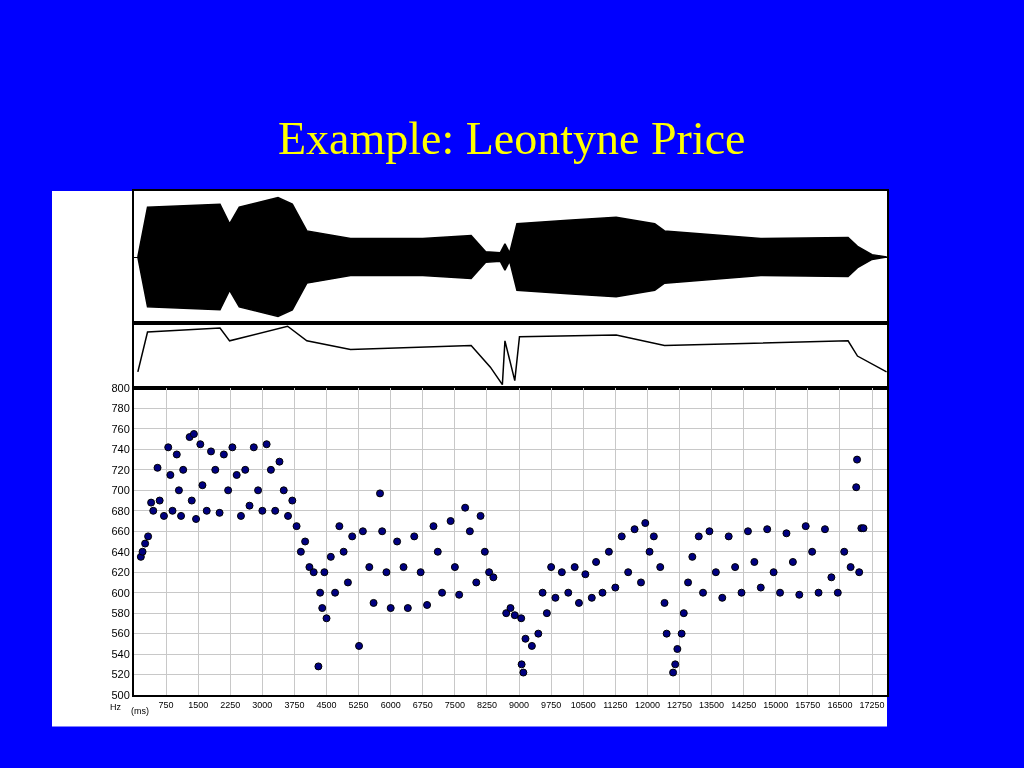 The image size is (1024, 768). I want to click on x-tick-label: 3750, so click(294, 704).